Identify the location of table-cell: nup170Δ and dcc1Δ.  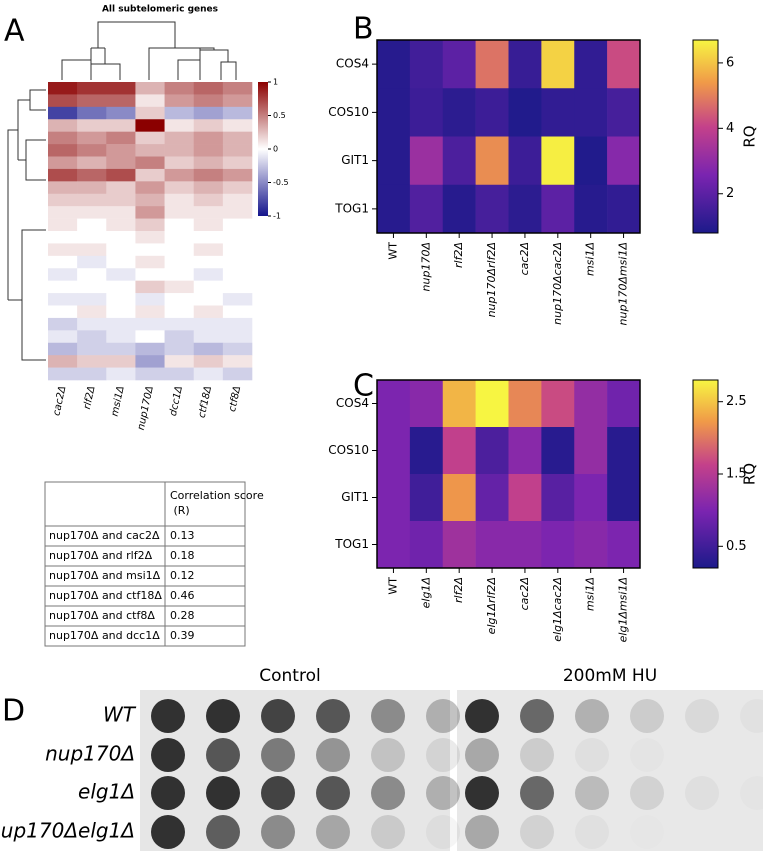
(104, 635).